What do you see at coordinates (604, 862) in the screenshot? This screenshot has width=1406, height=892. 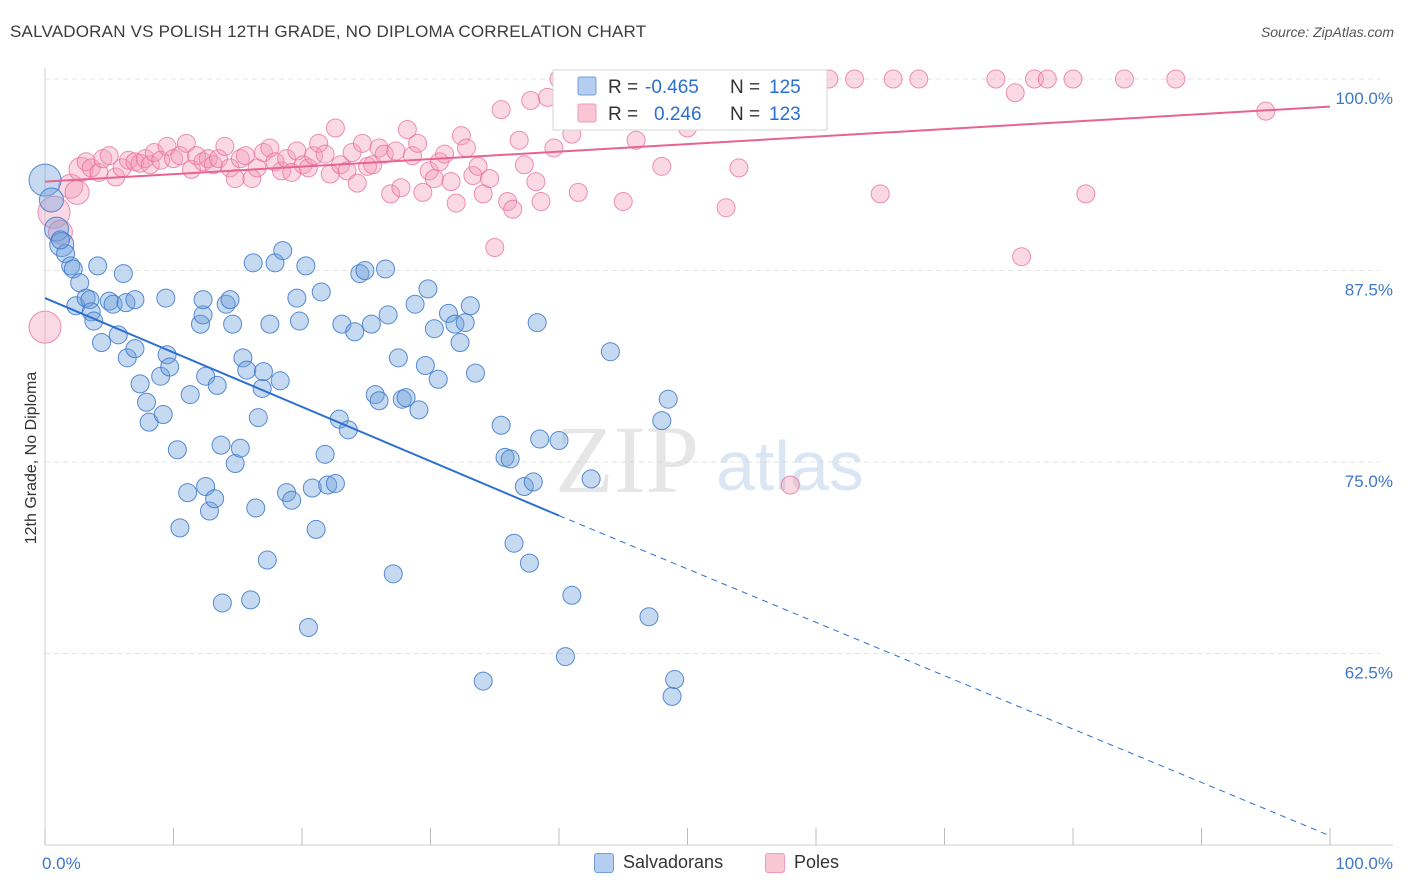 I see `bottom-legend-swatch-salvadorans` at bounding box center [604, 862].